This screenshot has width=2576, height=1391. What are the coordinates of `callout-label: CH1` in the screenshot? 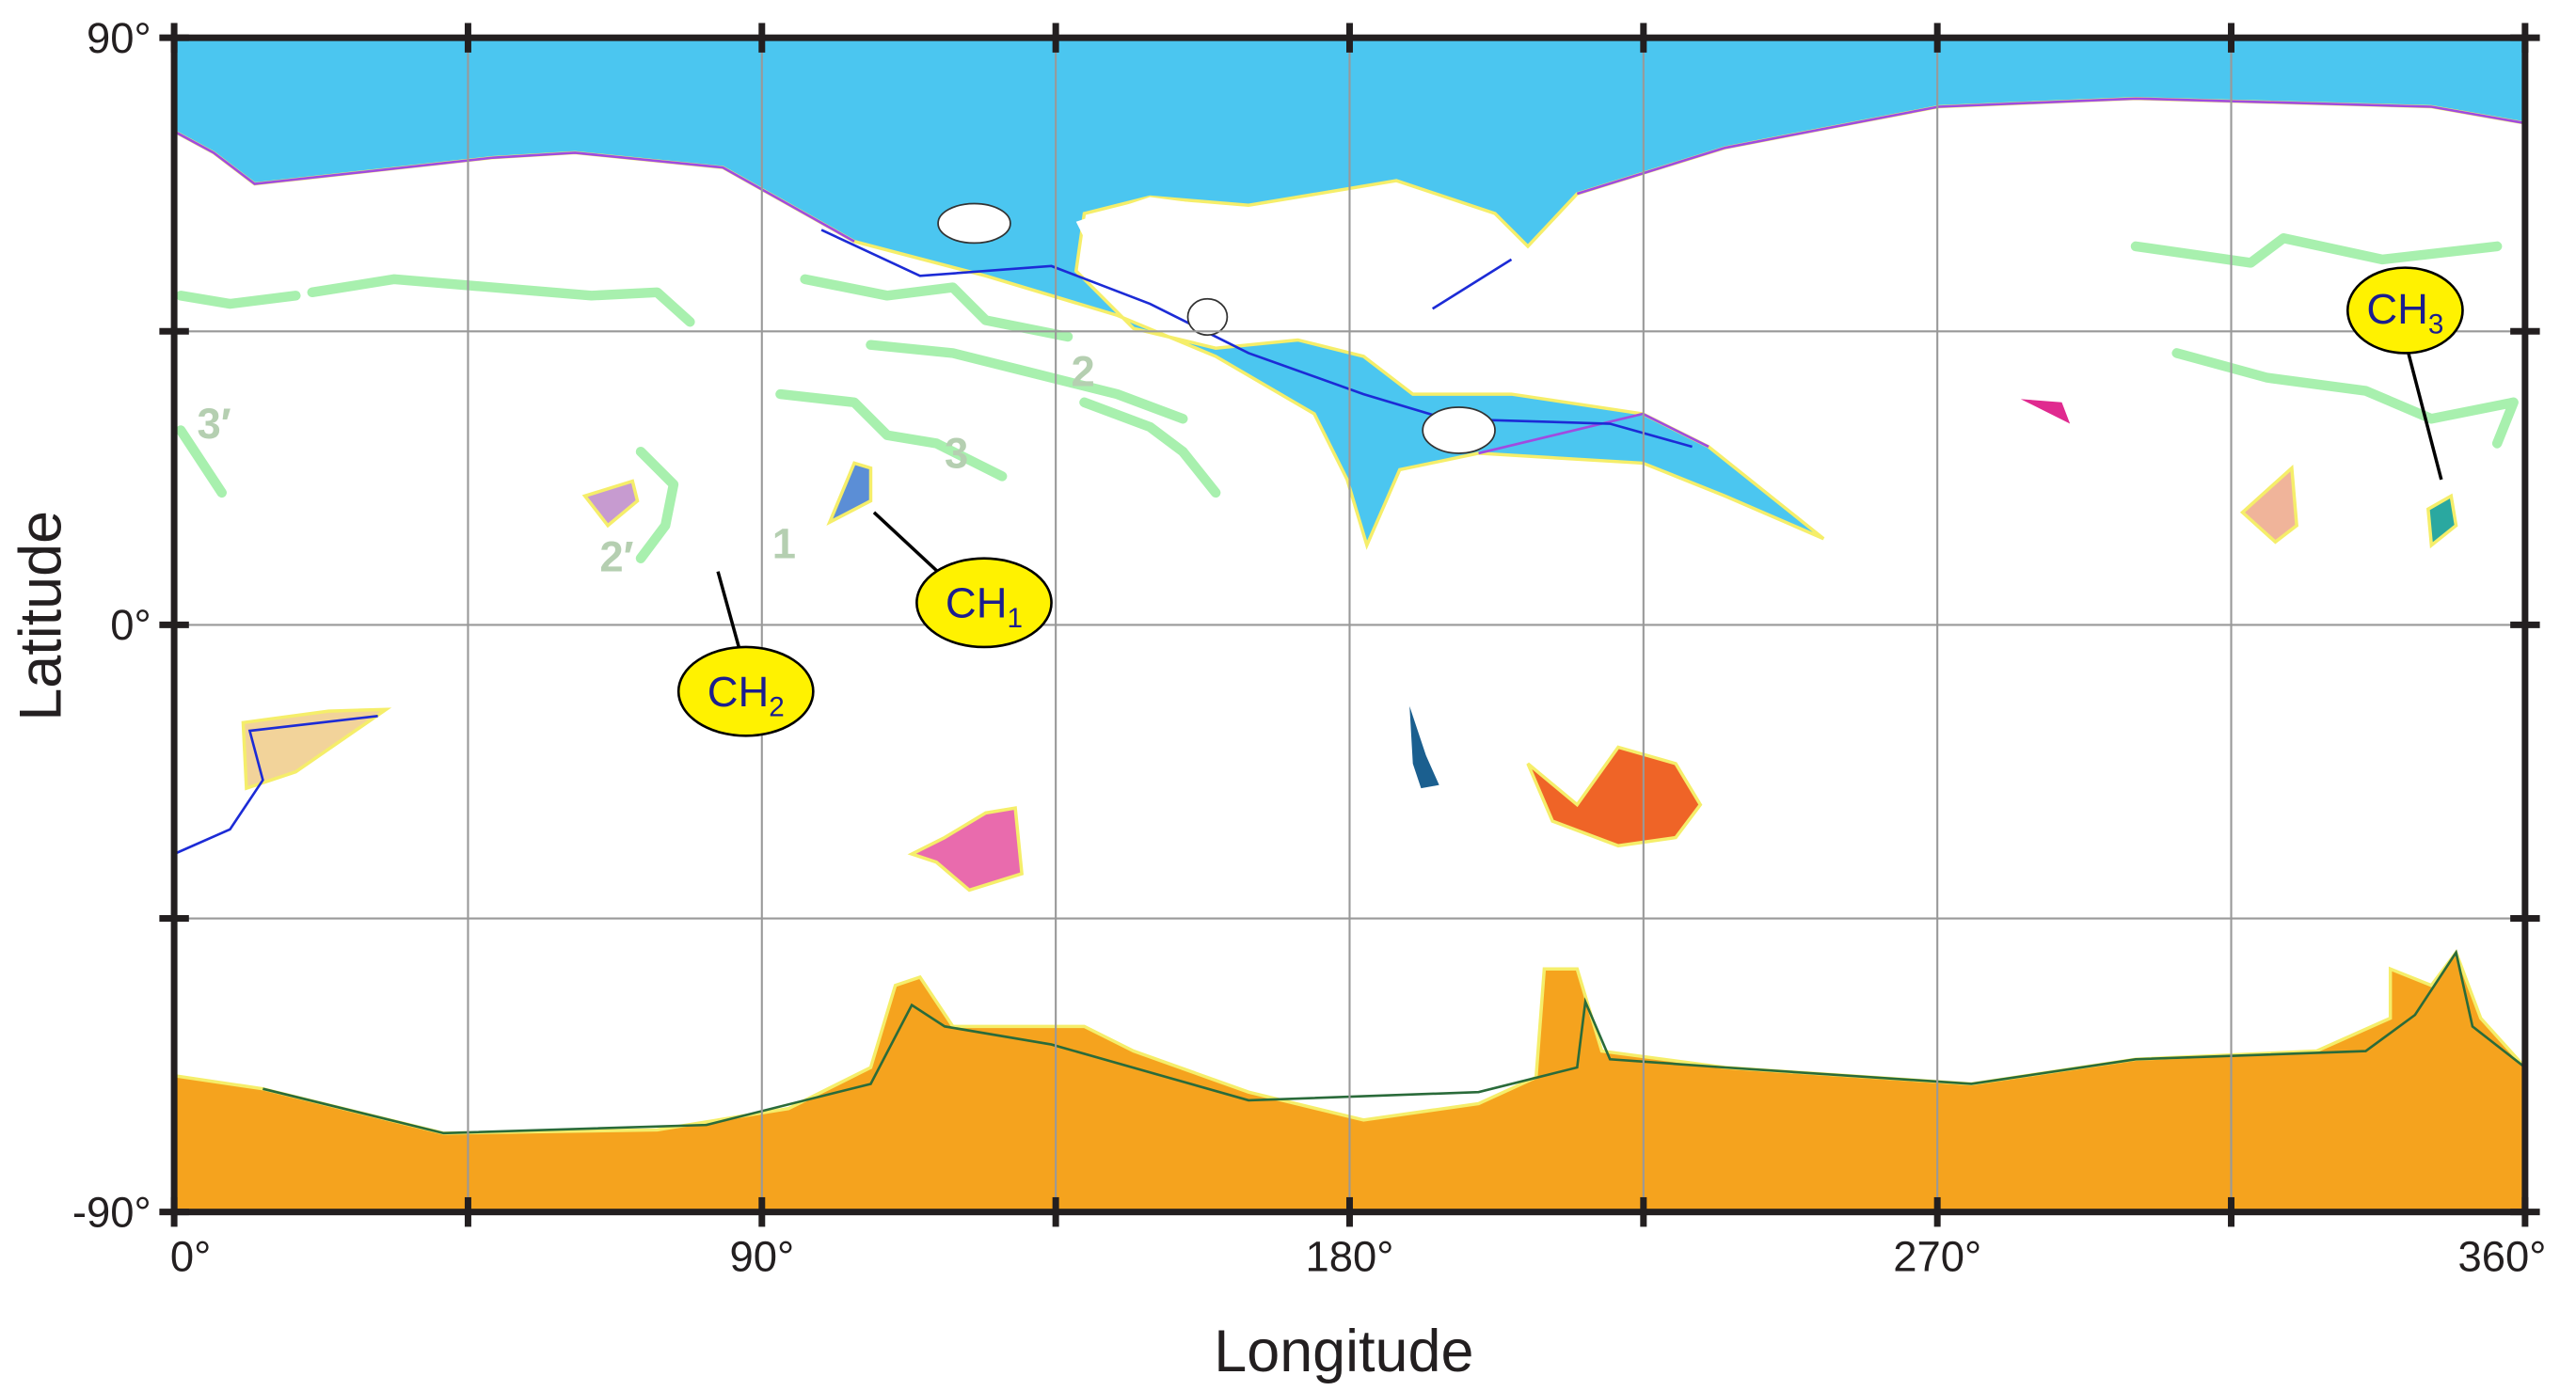 It's located at (984, 606).